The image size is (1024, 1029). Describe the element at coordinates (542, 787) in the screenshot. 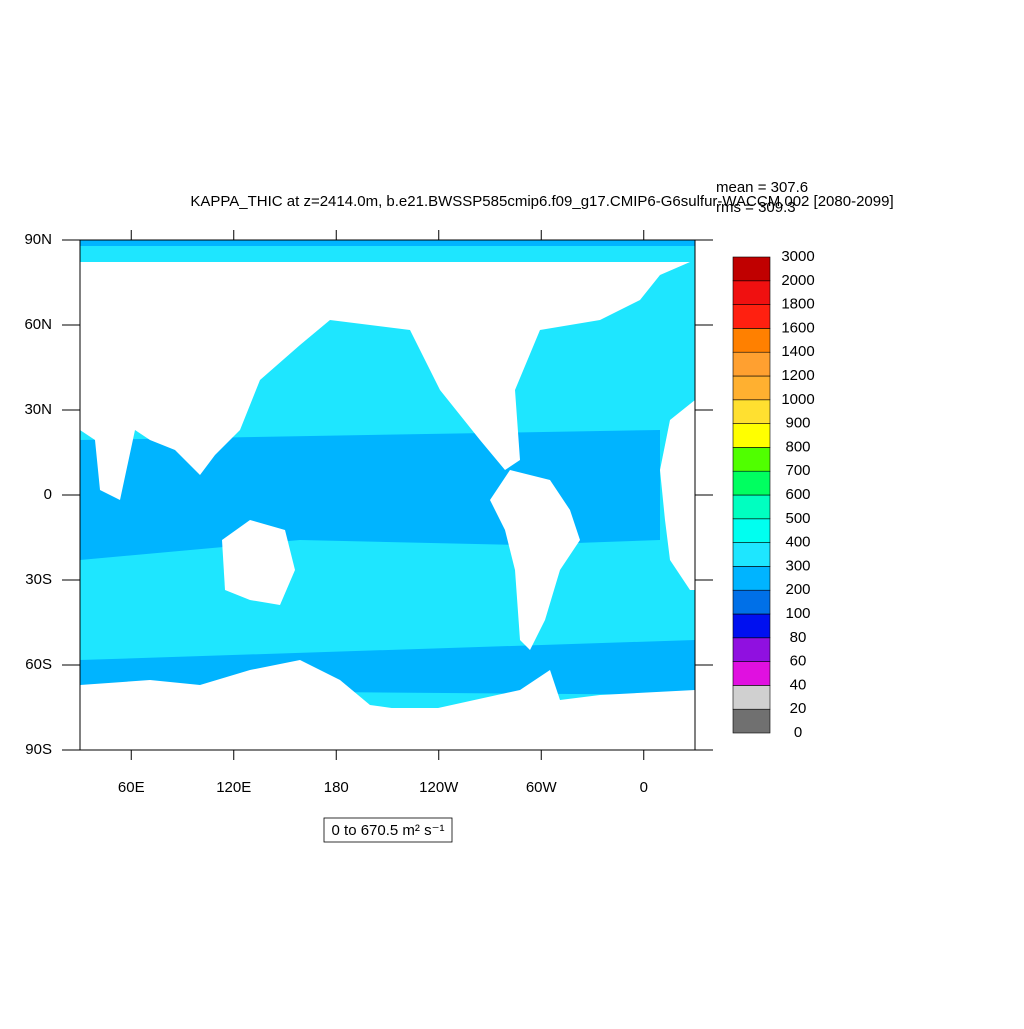

I see `x-tick-label: 60W` at that location.